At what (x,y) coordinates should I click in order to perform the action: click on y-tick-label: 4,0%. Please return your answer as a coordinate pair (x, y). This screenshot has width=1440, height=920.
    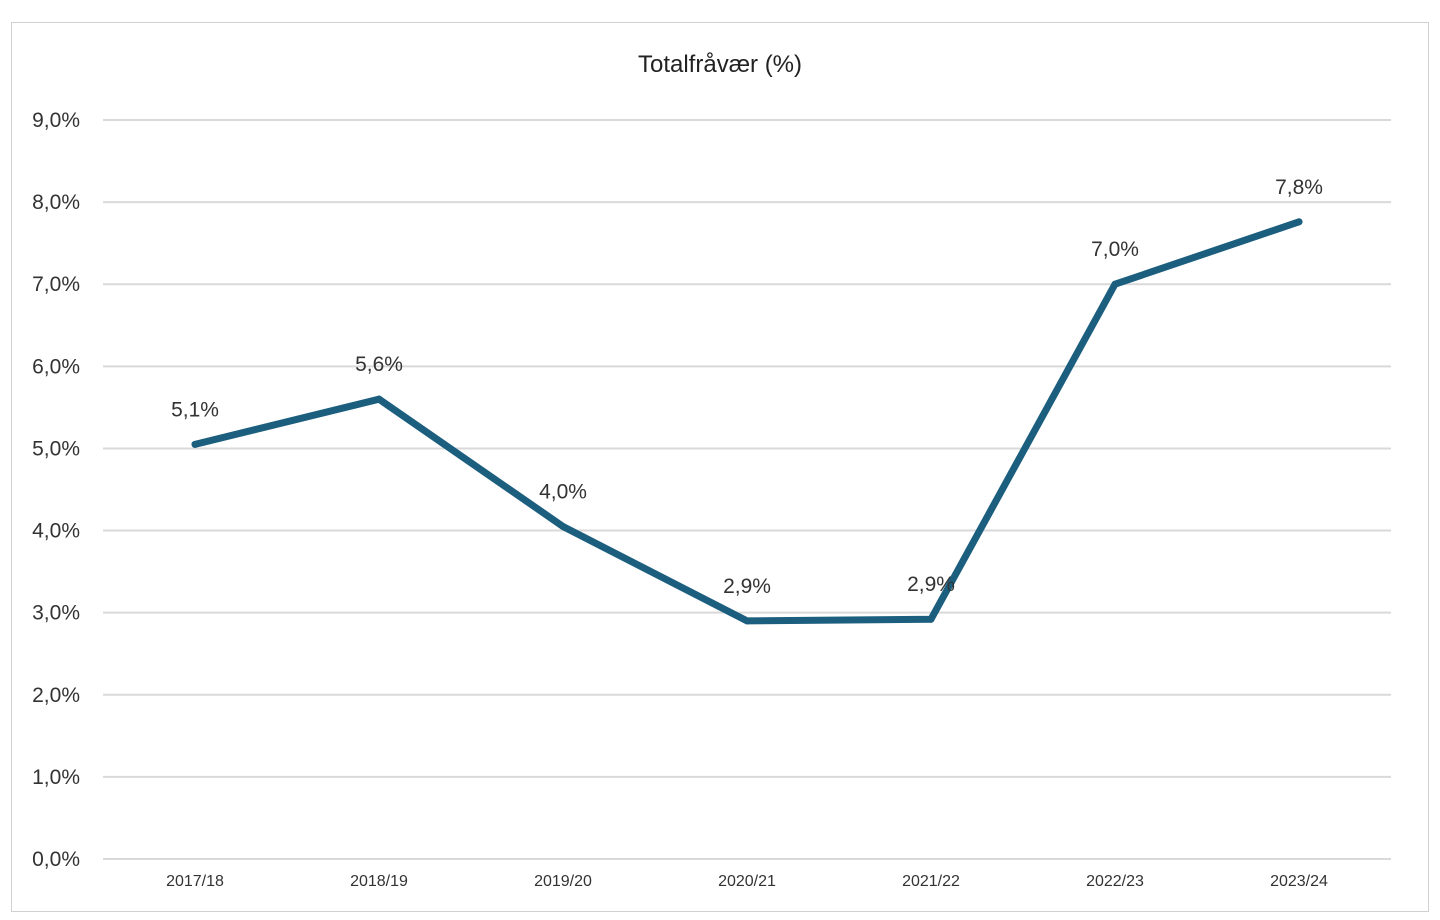
    Looking at the image, I should click on (56, 531).